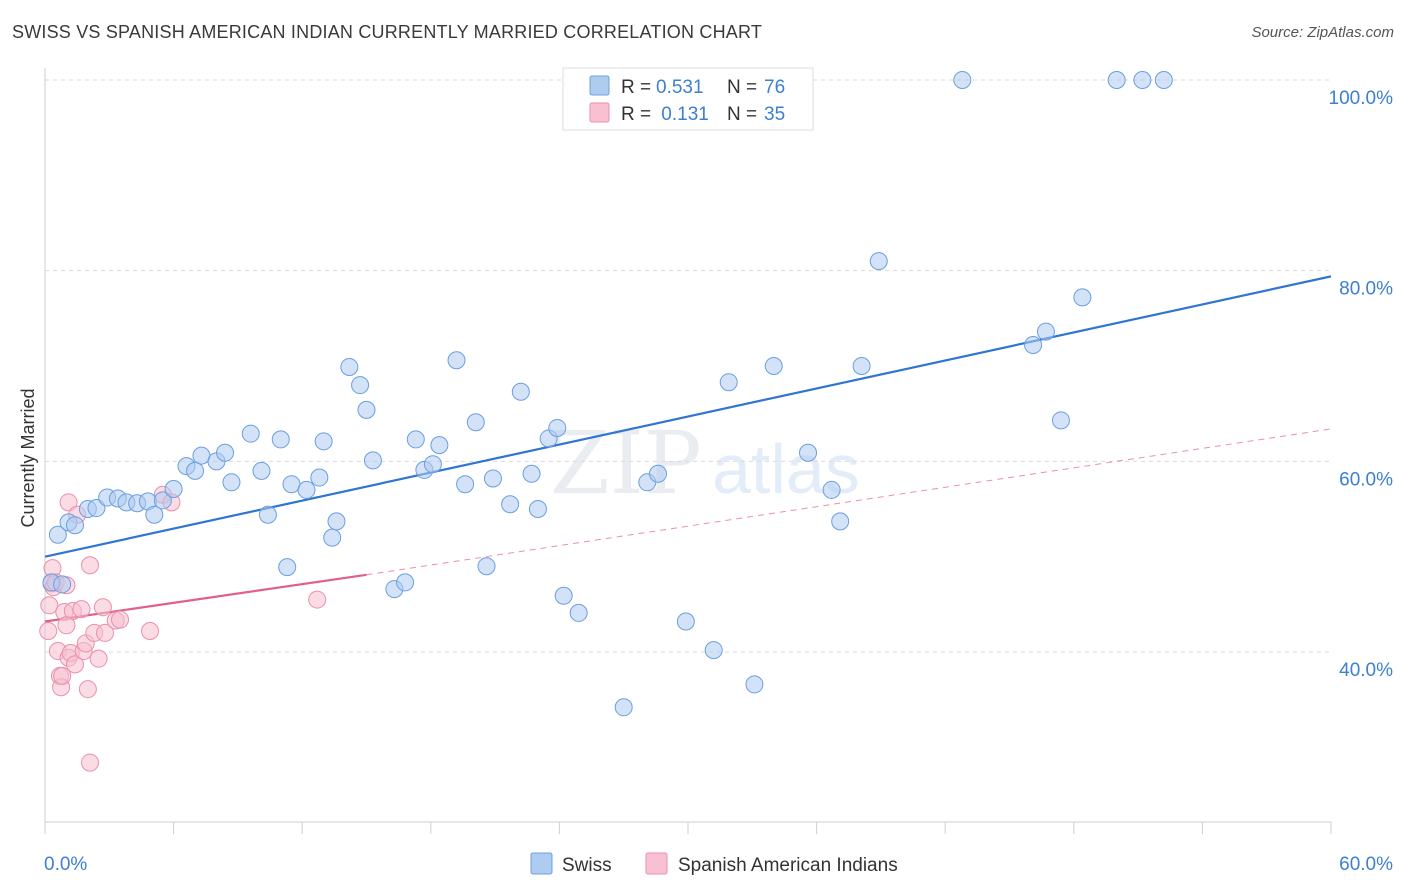 The height and width of the screenshot is (892, 1406). I want to click on legend-r-label-sai: R =, so click(636, 114).